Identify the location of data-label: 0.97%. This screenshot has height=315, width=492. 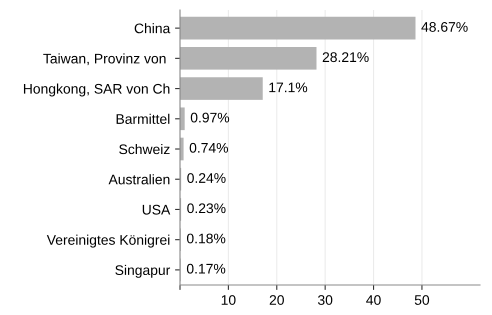
(210, 117).